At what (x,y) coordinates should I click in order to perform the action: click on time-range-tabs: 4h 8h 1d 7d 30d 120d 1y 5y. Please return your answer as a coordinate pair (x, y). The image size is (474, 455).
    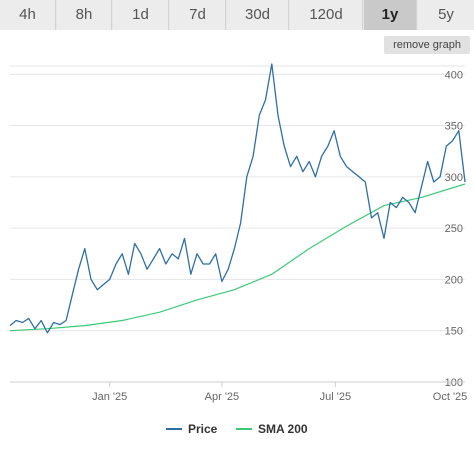
    Looking at the image, I should click on (237, 15).